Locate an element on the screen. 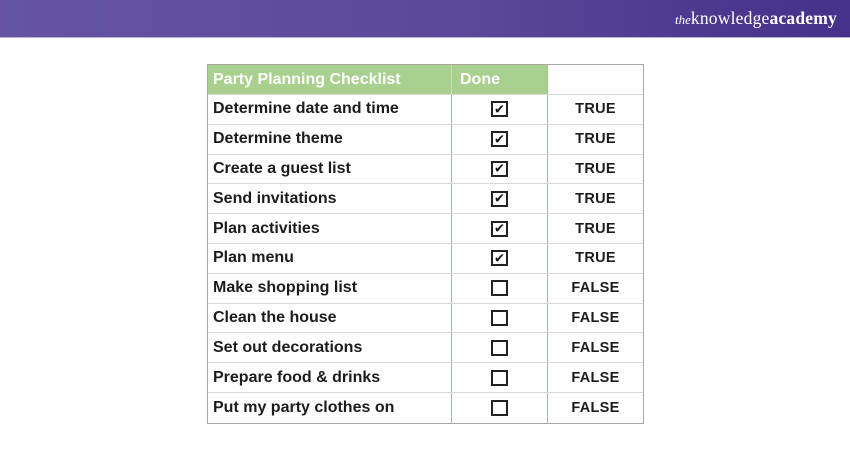 The height and width of the screenshot is (450, 850). task-label: Set out decorations is located at coordinates (288, 347).